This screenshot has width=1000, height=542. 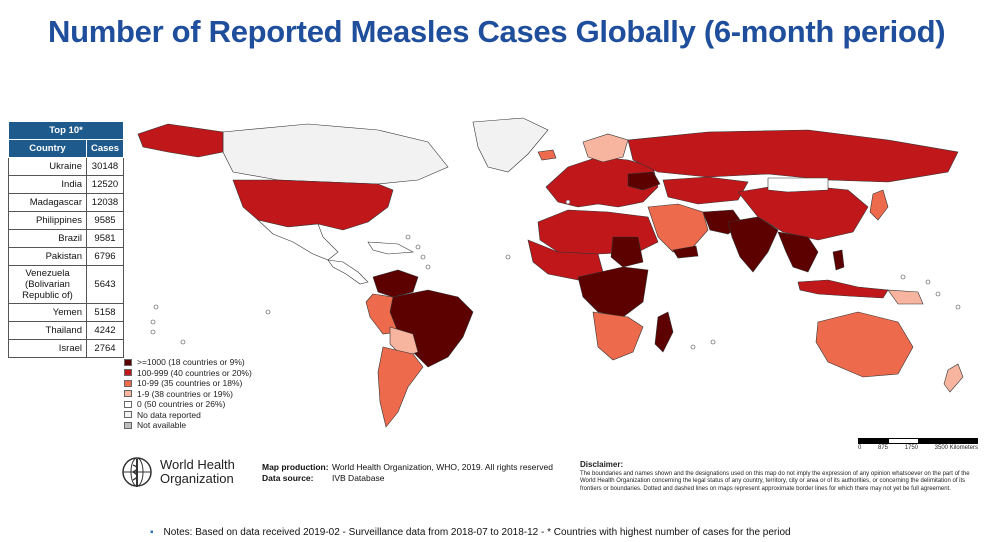 What do you see at coordinates (105, 220) in the screenshot?
I see `cases-cell: 9585` at bounding box center [105, 220].